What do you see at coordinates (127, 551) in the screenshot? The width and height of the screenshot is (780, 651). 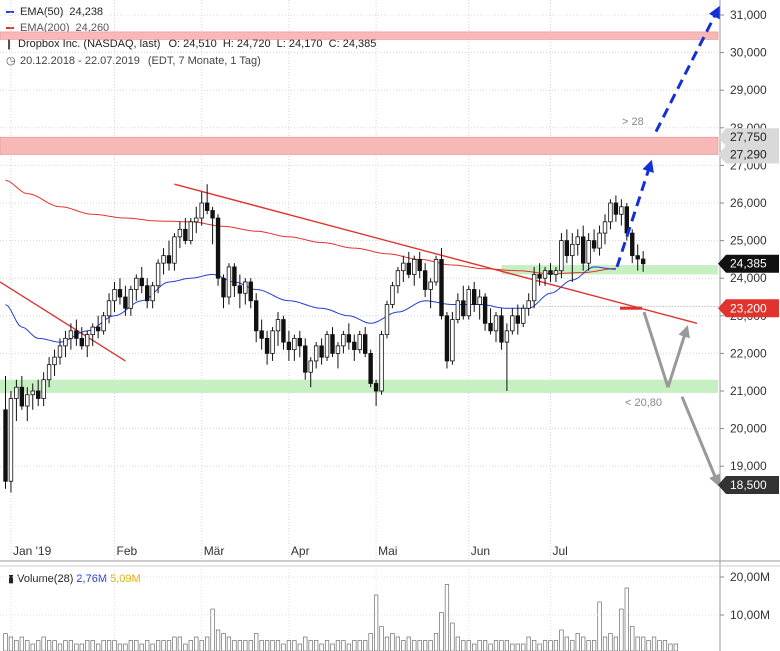 I see `x-tick-label: Feb` at bounding box center [127, 551].